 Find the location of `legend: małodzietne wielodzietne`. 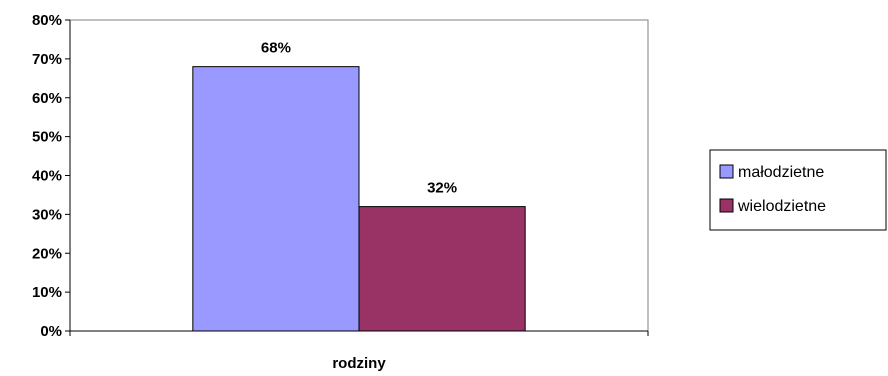

legend: małodzietne wielodzietne is located at coordinates (798, 190).